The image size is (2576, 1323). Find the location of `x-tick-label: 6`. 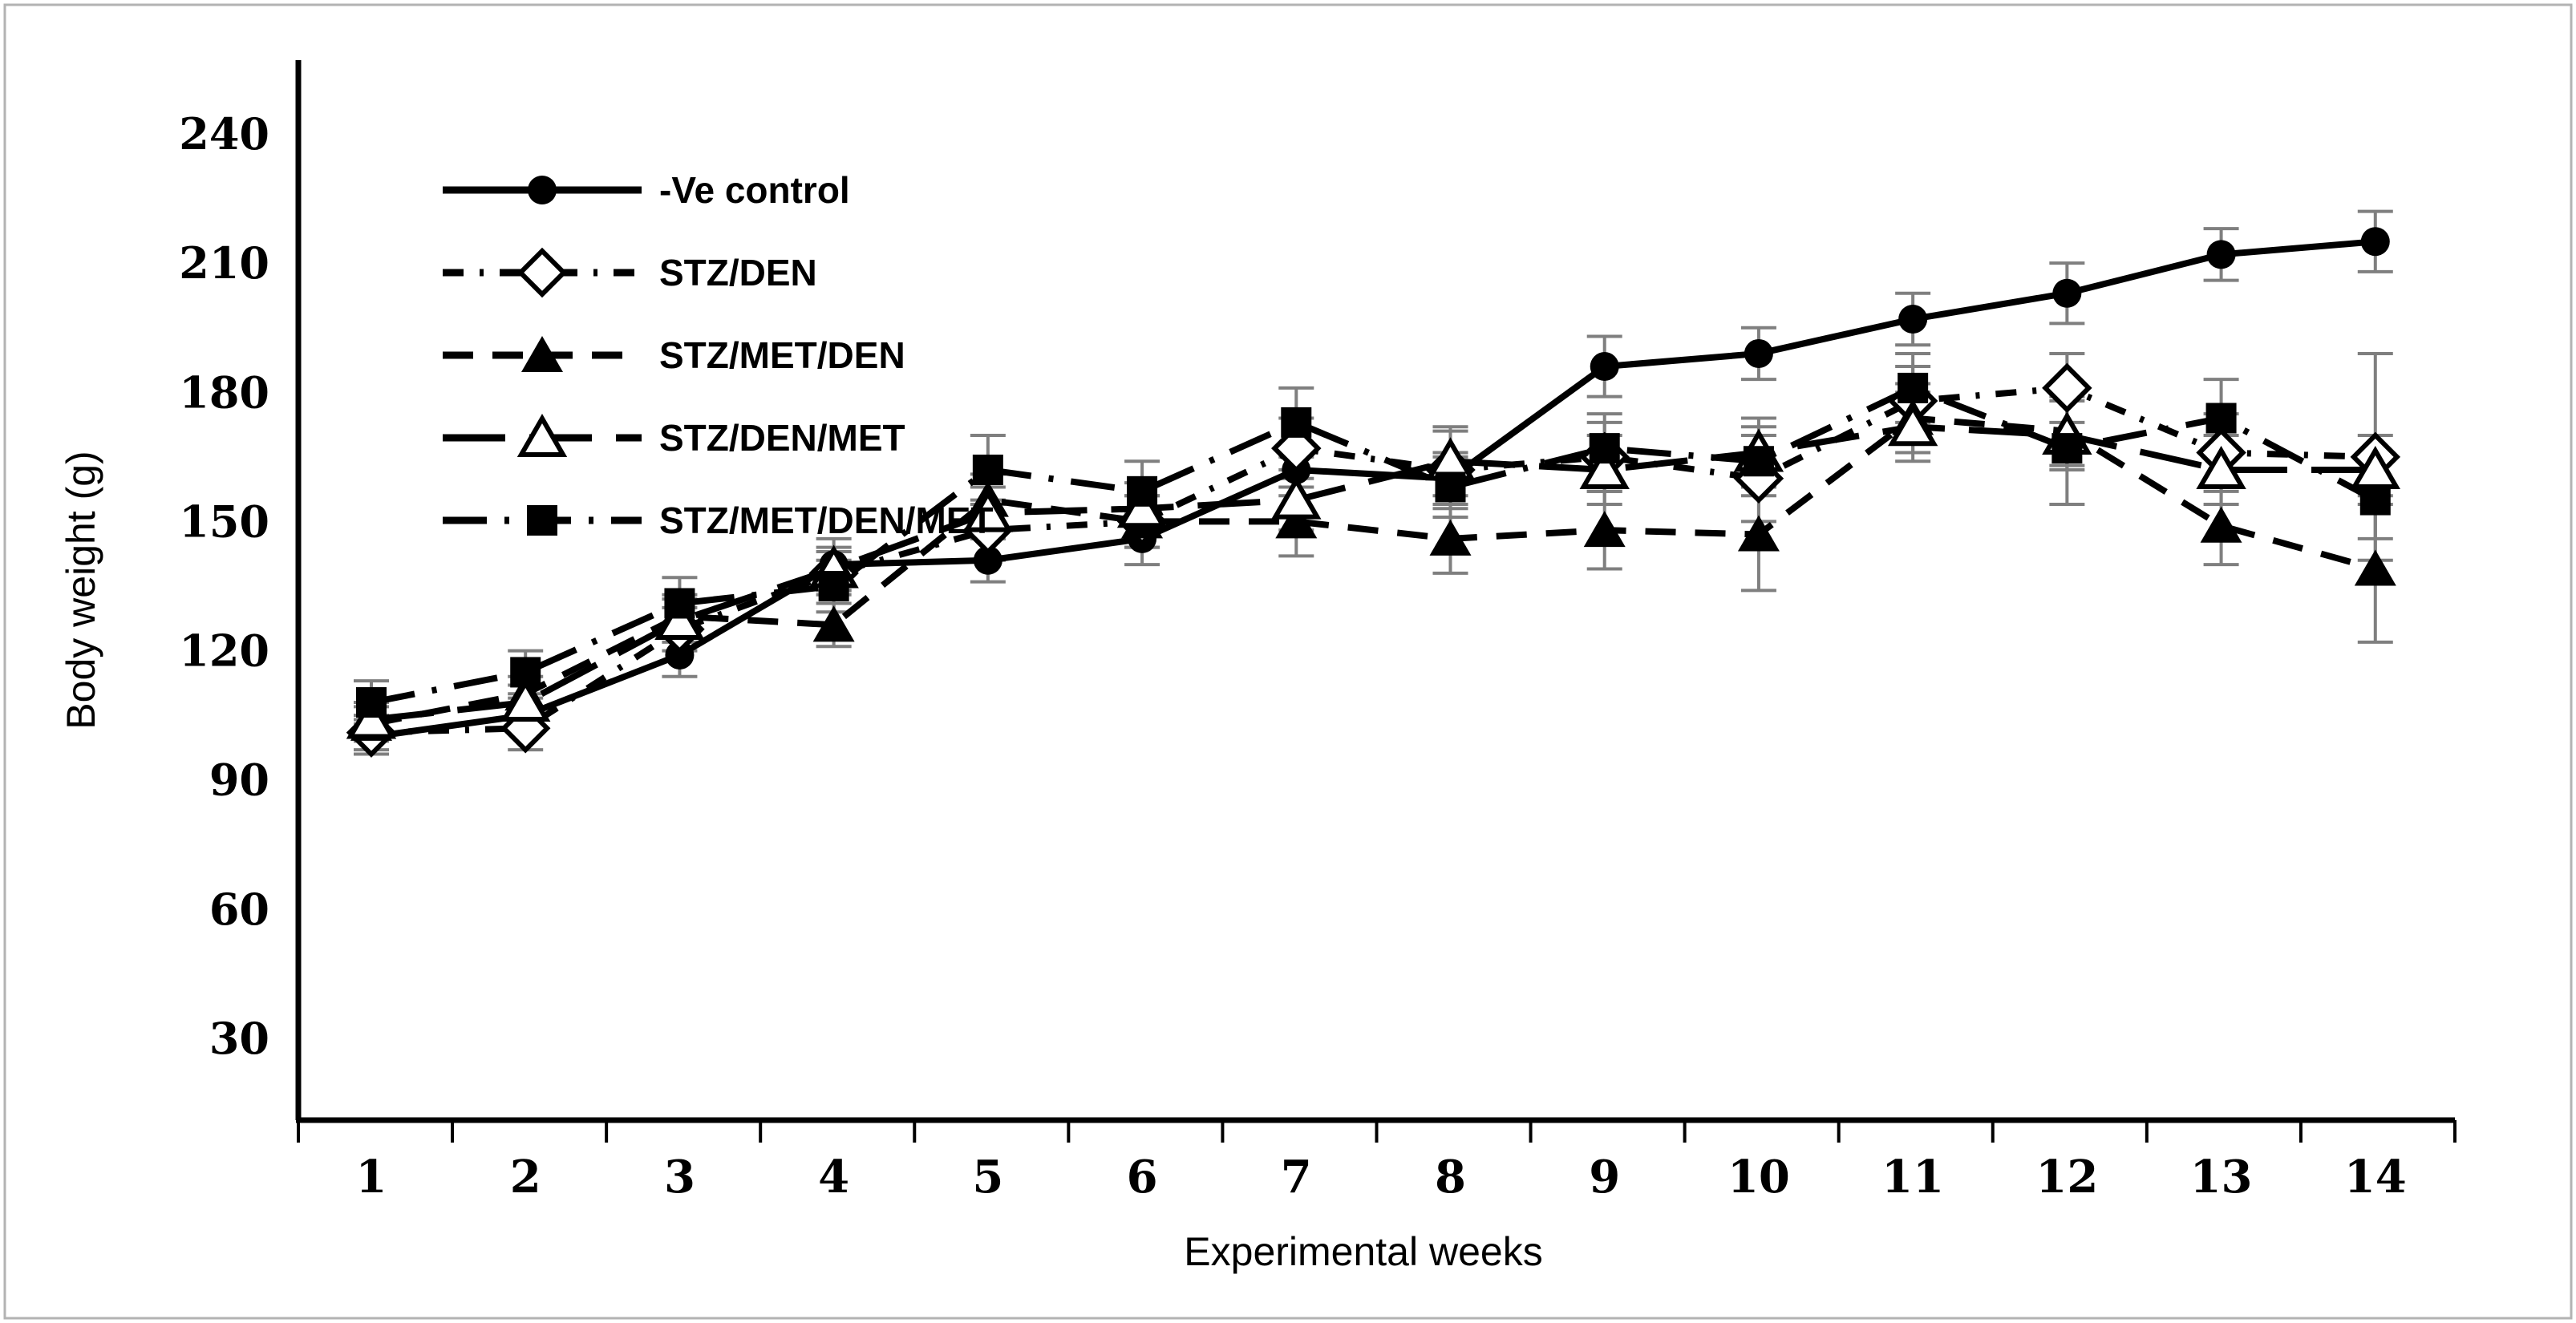

x-tick-label: 6 is located at coordinates (1142, 1177).